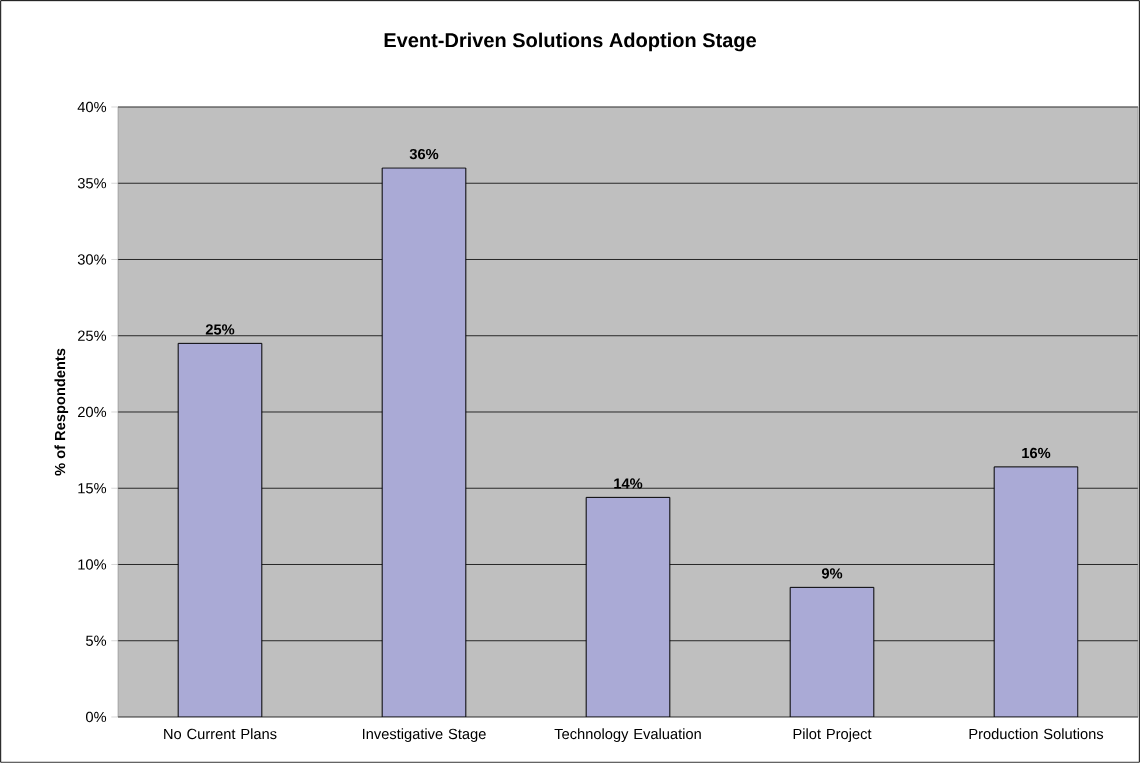  I want to click on y-tick-label: 30%, so click(92, 259).